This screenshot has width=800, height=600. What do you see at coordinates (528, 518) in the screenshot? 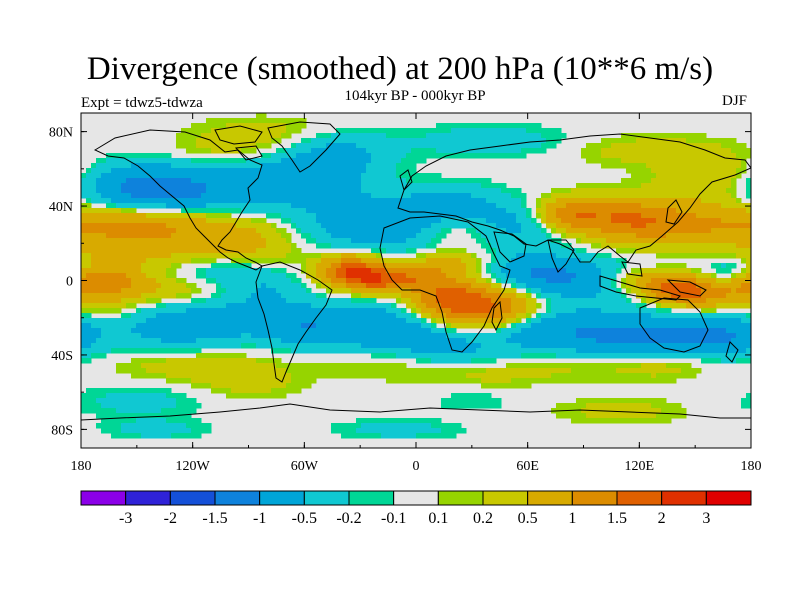
I see `colorbar-label: 0.5` at bounding box center [528, 518].